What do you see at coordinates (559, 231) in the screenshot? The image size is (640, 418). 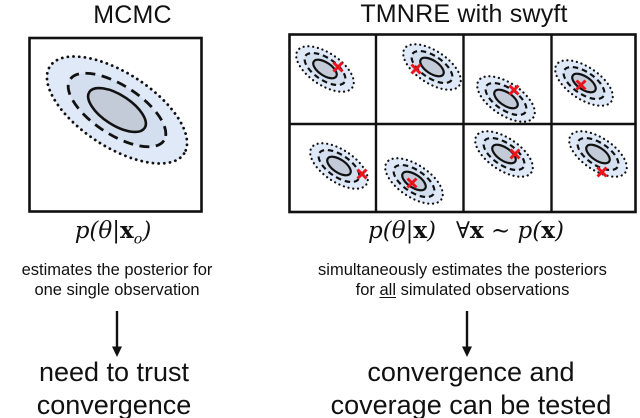 I see `formula-post2: )` at bounding box center [559, 231].